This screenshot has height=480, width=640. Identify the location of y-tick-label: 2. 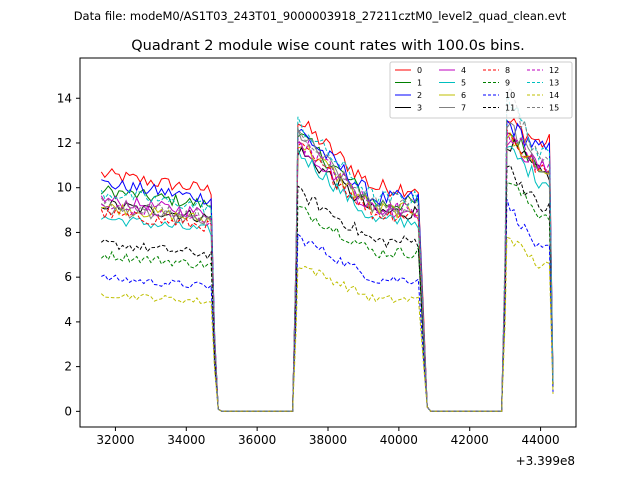
(68, 367).